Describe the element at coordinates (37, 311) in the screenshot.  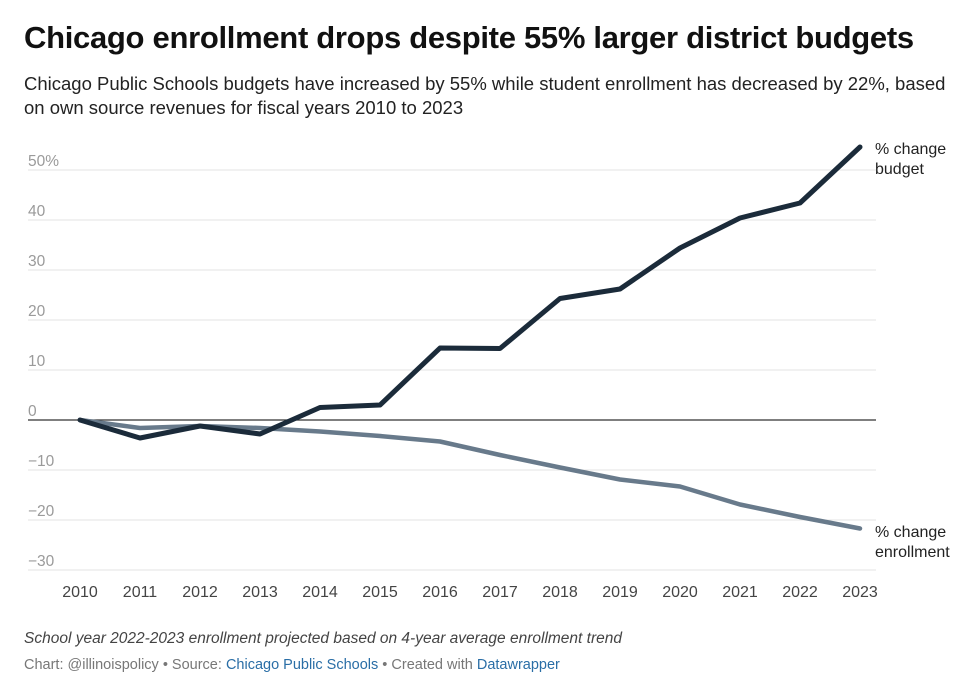
I see `y-tick-label: 20` at that location.